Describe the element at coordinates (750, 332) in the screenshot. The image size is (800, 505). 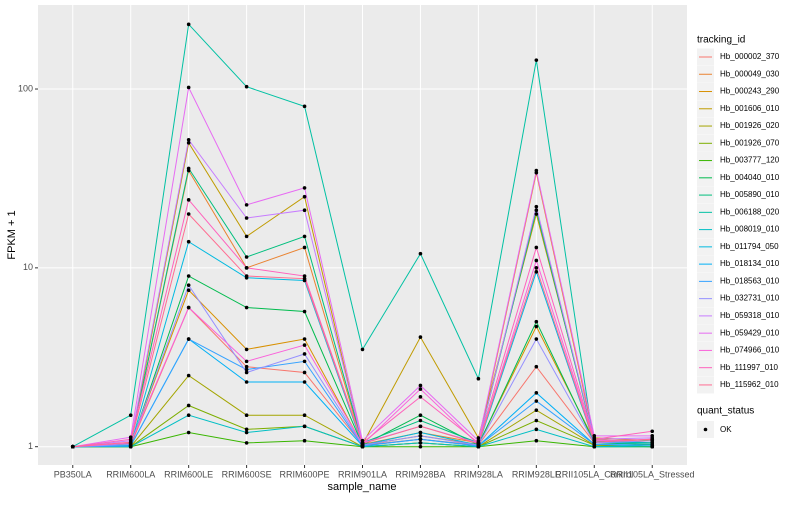
I see `legend-label: Hb_059429_010` at that location.